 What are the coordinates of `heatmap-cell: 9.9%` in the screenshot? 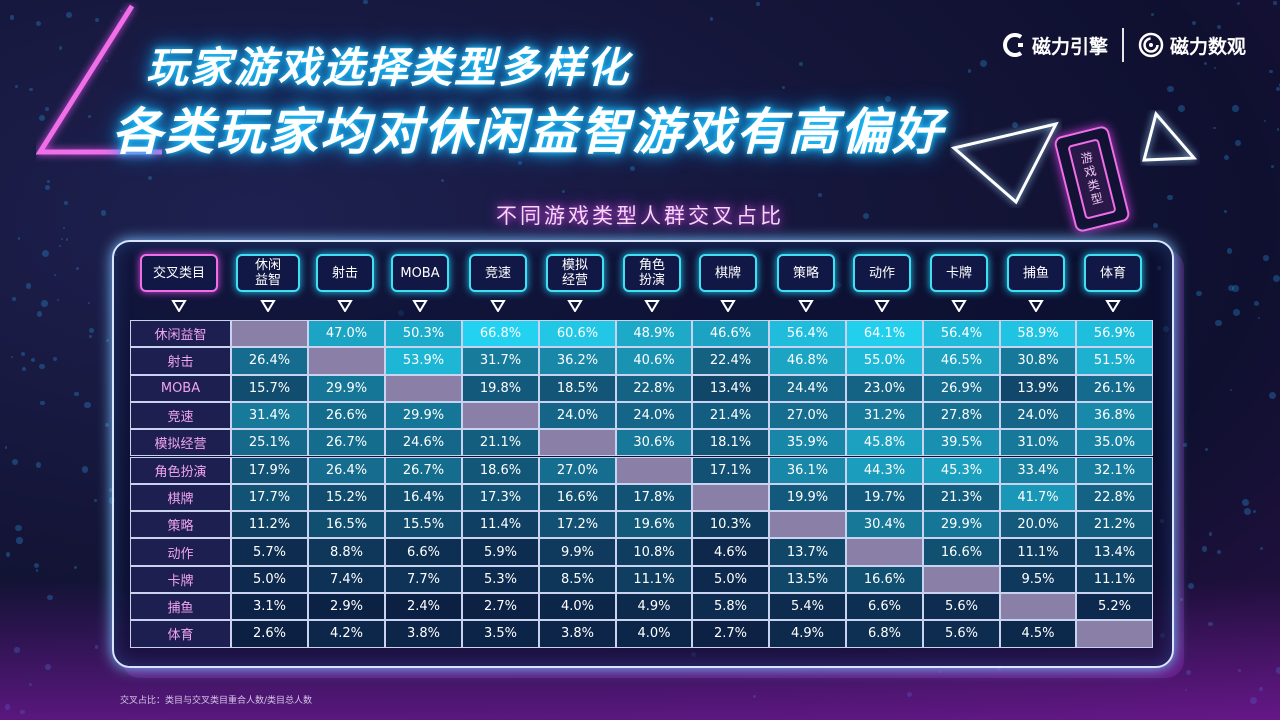 It's located at (577, 552).